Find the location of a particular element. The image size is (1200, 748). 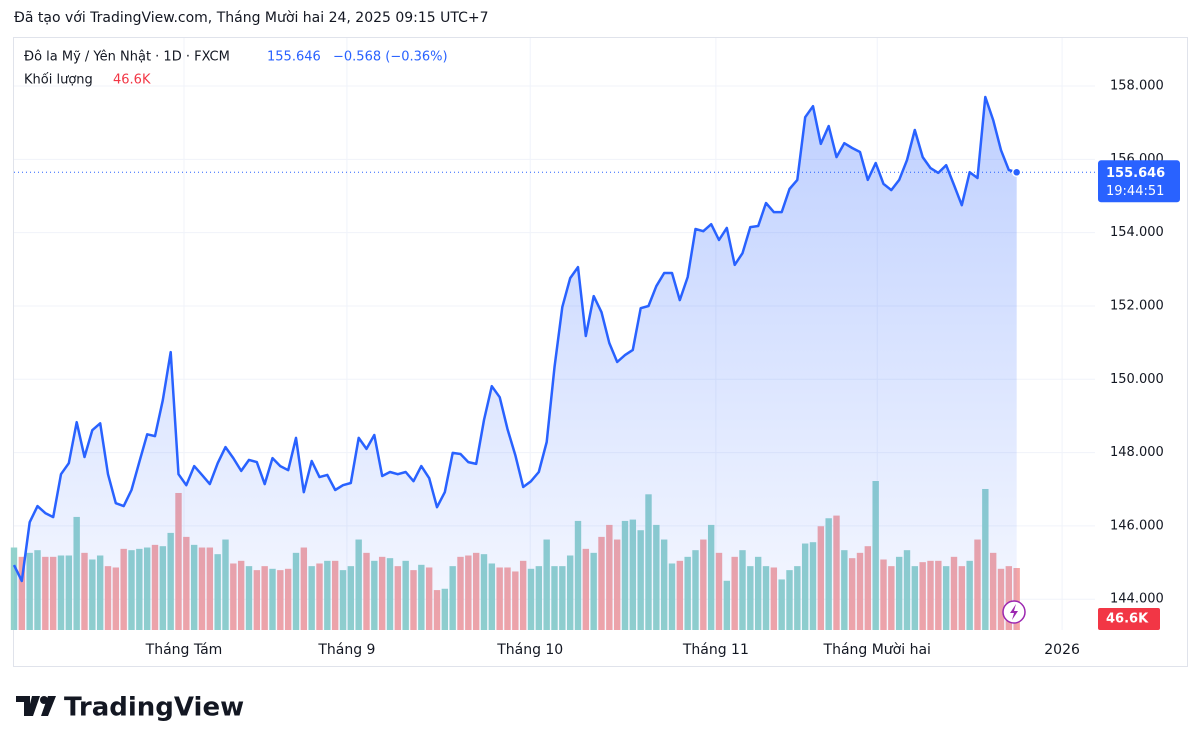

x-tick-label: Tháng 11 is located at coordinates (715, 650).